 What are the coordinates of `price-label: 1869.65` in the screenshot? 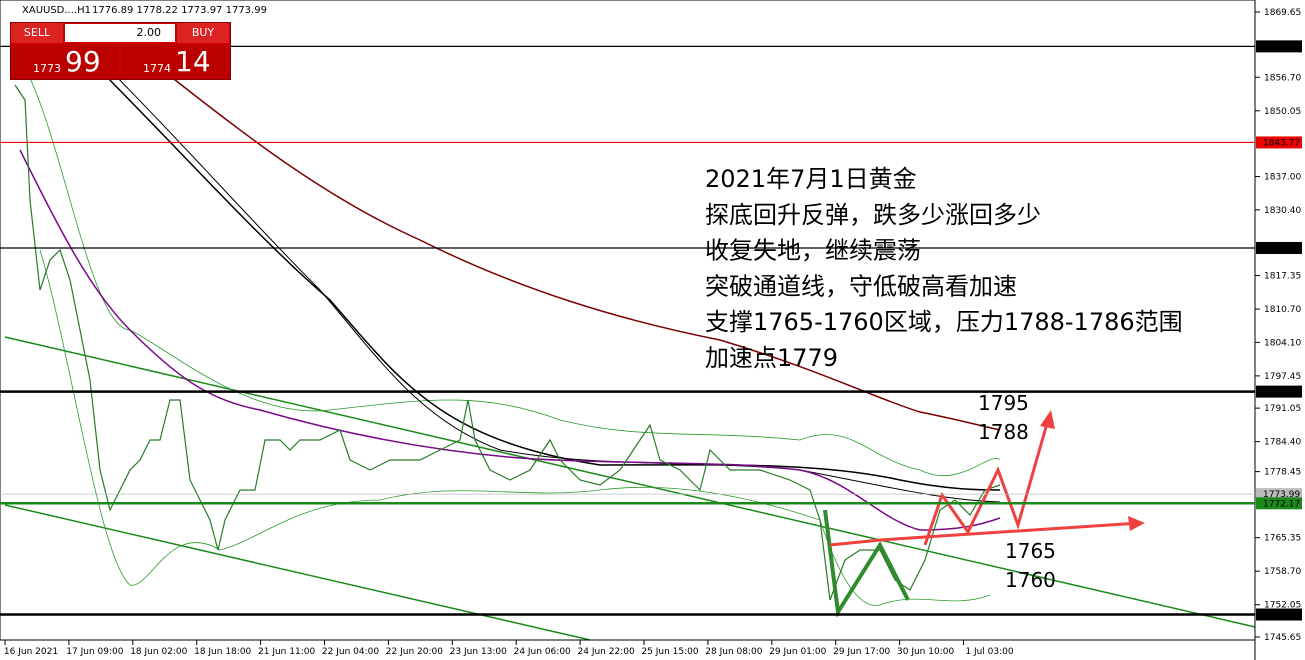 It's located at (1282, 13).